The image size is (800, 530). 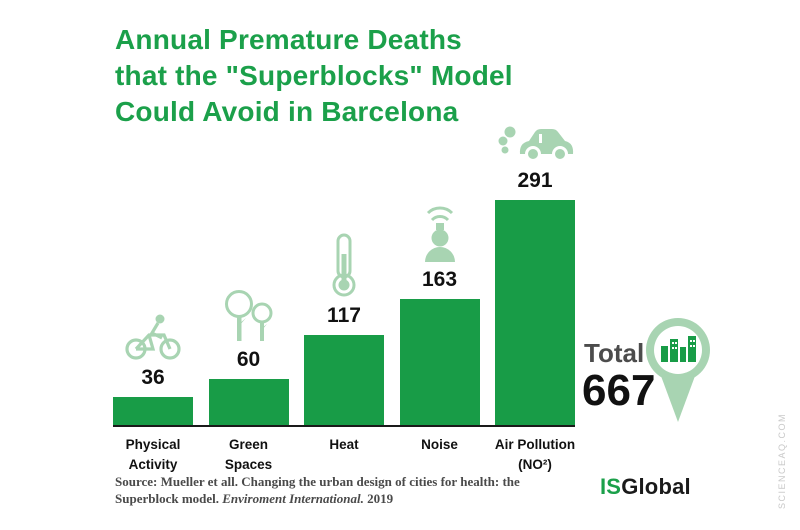 I want to click on thermometer-icon, so click(x=344, y=265).